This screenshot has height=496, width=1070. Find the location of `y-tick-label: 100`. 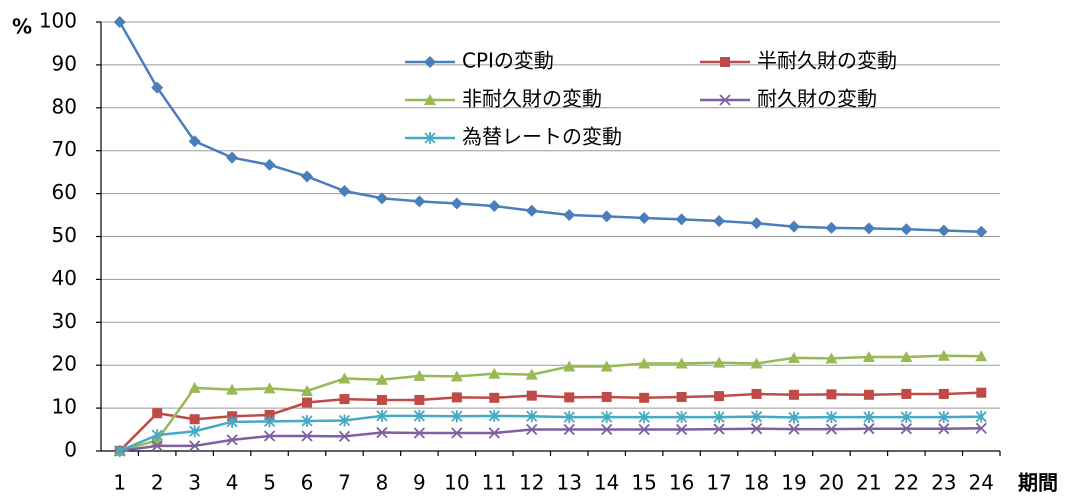

y-tick-label: 100 is located at coordinates (58, 21).